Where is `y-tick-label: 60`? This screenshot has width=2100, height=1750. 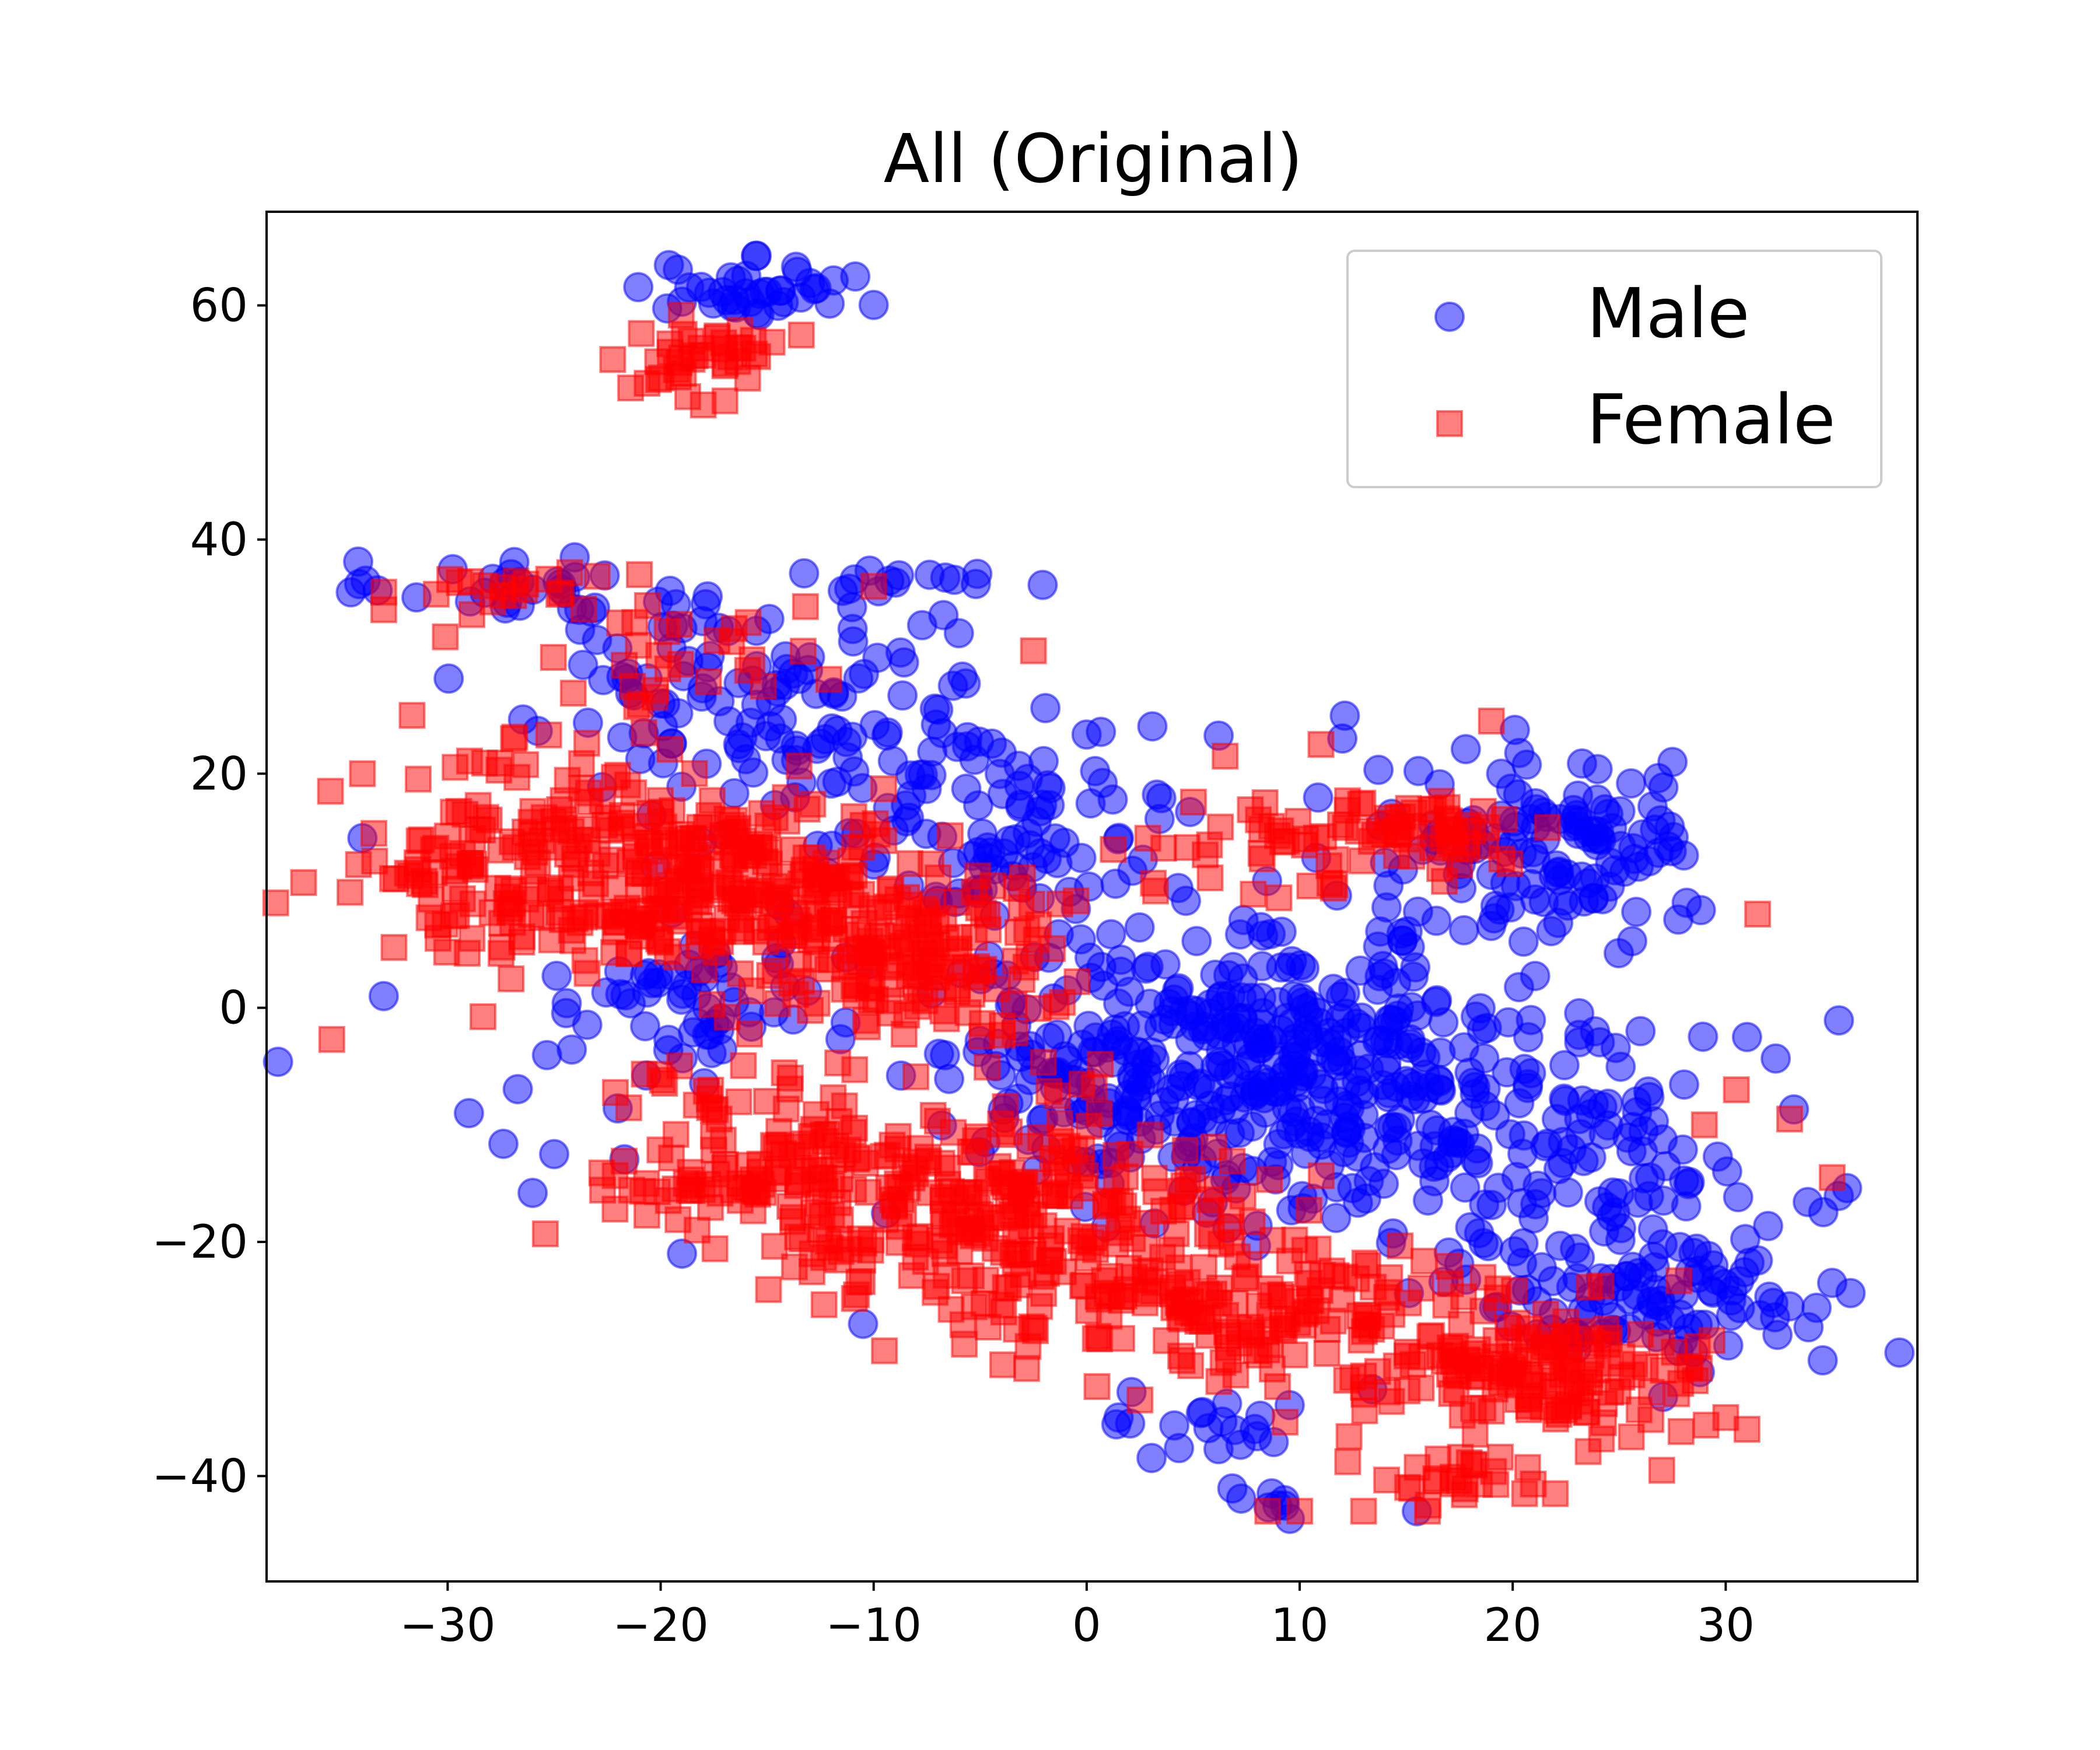 y-tick-label: 60 is located at coordinates (219, 306).